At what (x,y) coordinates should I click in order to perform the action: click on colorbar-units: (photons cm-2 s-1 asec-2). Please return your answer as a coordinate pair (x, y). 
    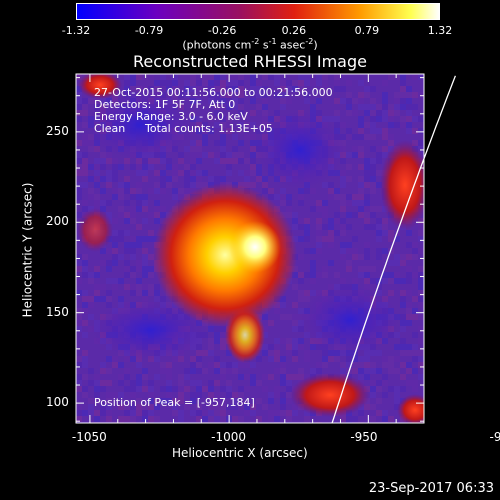
    Looking at the image, I should click on (250, 44).